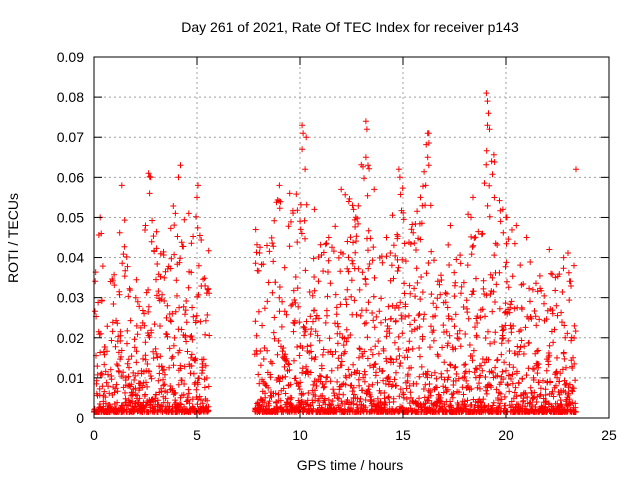 The image size is (640, 480). I want to click on y-tick-label: 0.08, so click(70, 97).